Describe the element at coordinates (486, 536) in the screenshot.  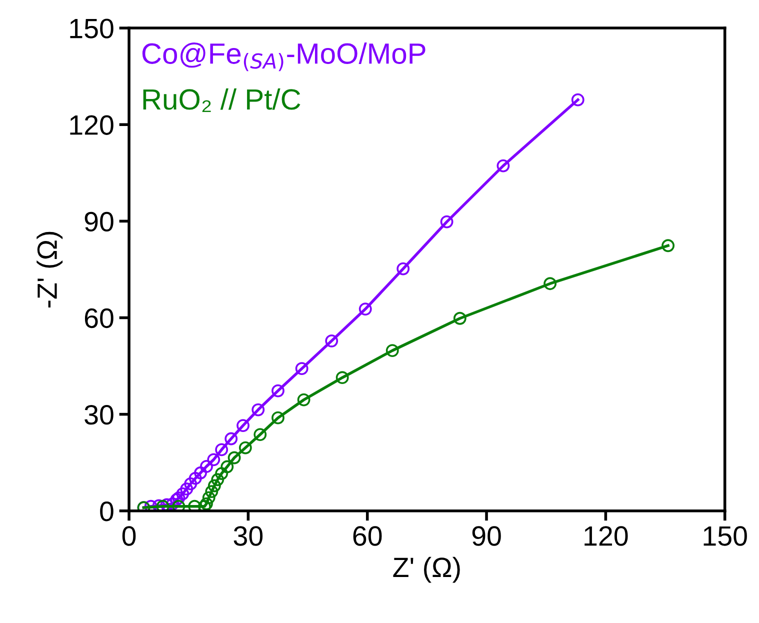
I see `x-tick-label: 90` at that location.